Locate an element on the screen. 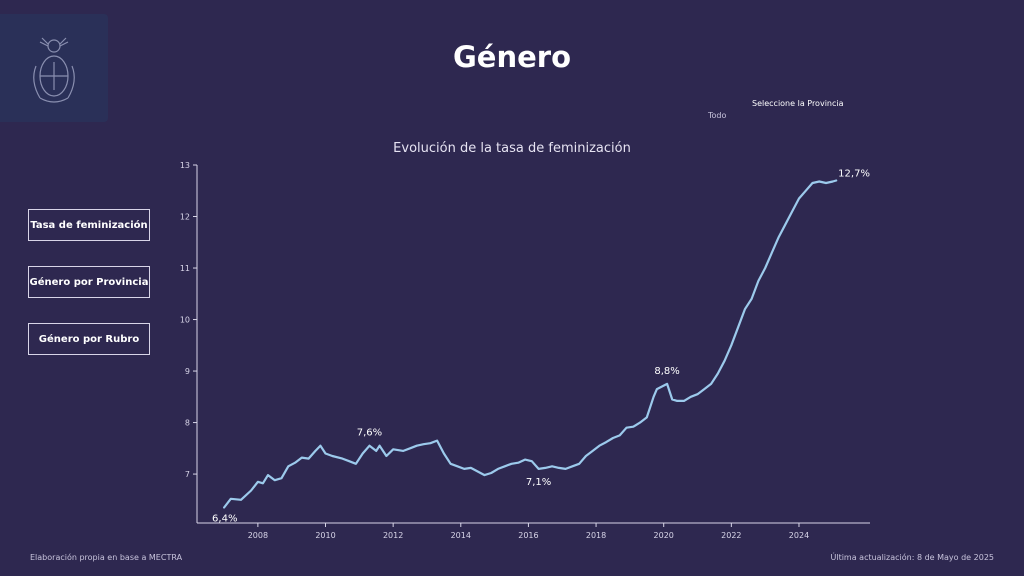 Image resolution: width=1024 pixels, height=576 pixels. province-filter-label: Seleccione la Provincia is located at coordinates (798, 103).